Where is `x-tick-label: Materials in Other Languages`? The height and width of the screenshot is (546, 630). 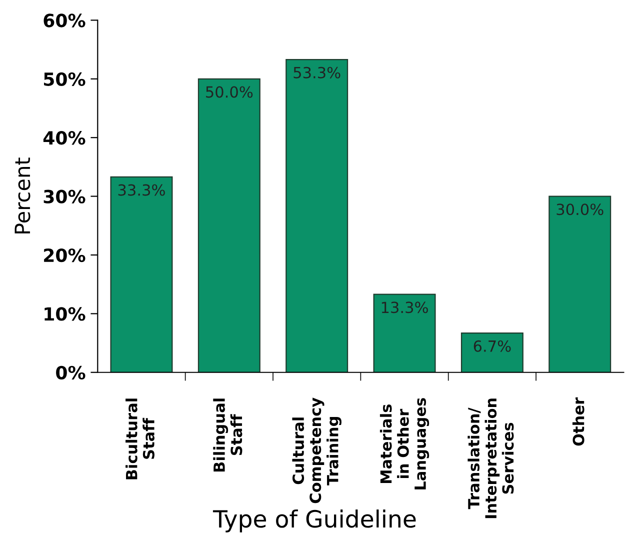 x-tick-label: Materials in Other Languages is located at coordinates (405, 444).